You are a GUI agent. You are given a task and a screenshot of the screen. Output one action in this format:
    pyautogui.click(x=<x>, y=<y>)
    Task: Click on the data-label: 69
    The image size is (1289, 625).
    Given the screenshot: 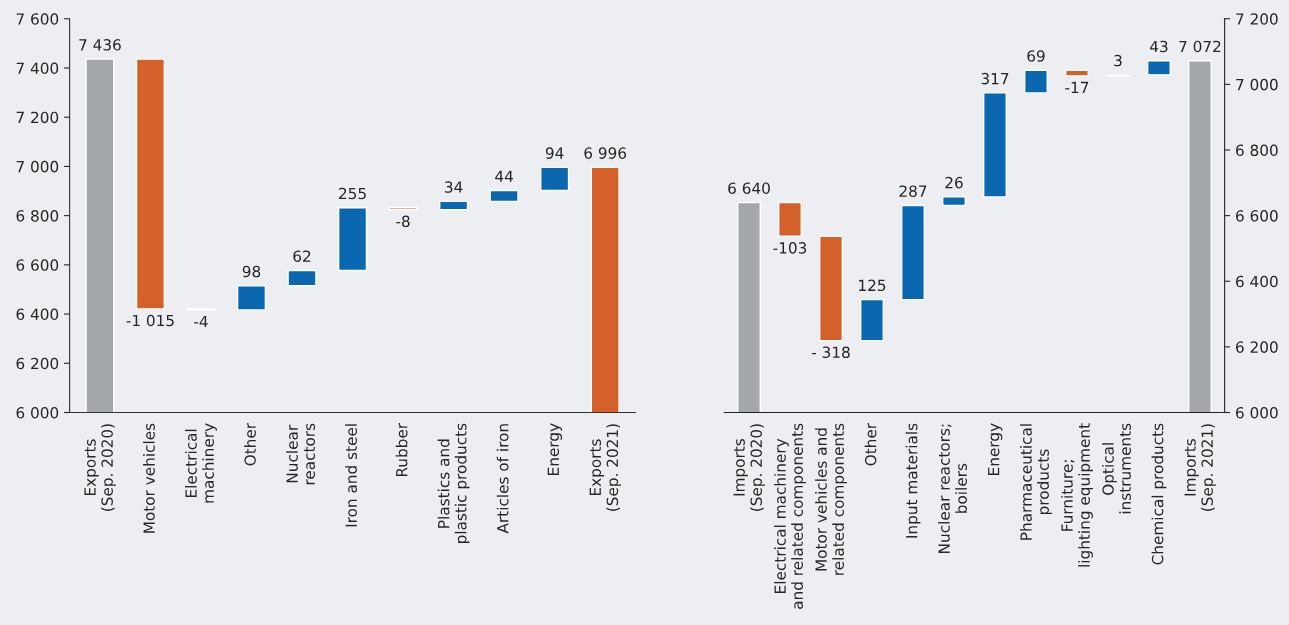 What is the action you would take?
    pyautogui.click(x=1036, y=56)
    